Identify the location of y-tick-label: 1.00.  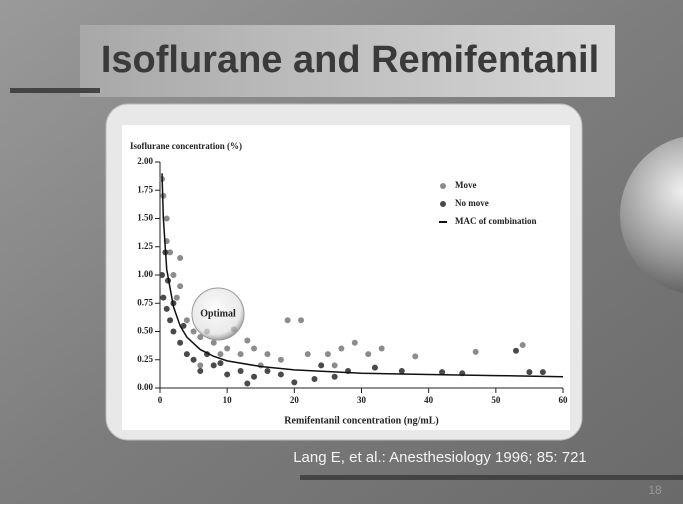
(145, 274).